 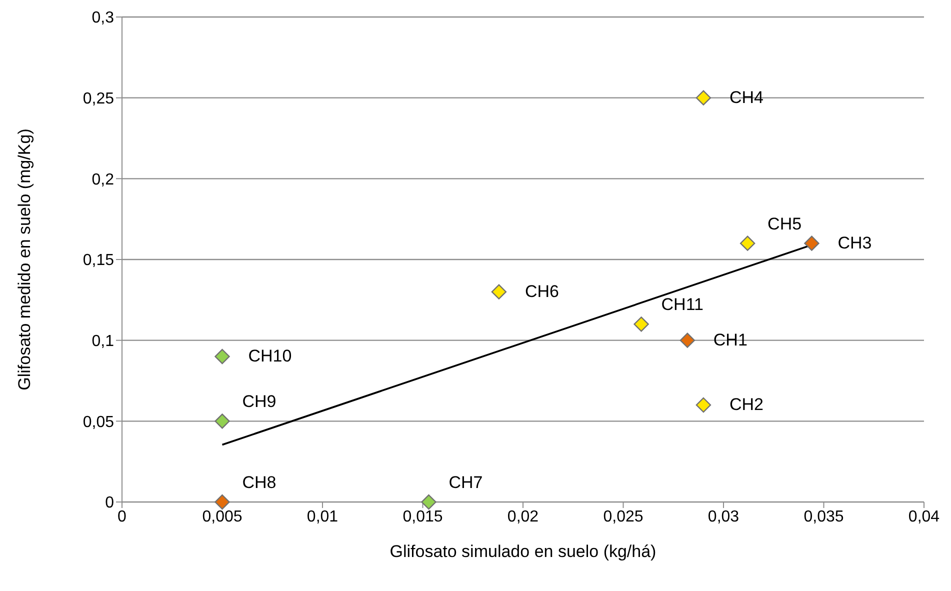 What do you see at coordinates (465, 482) in the screenshot?
I see `annotation: CH7` at bounding box center [465, 482].